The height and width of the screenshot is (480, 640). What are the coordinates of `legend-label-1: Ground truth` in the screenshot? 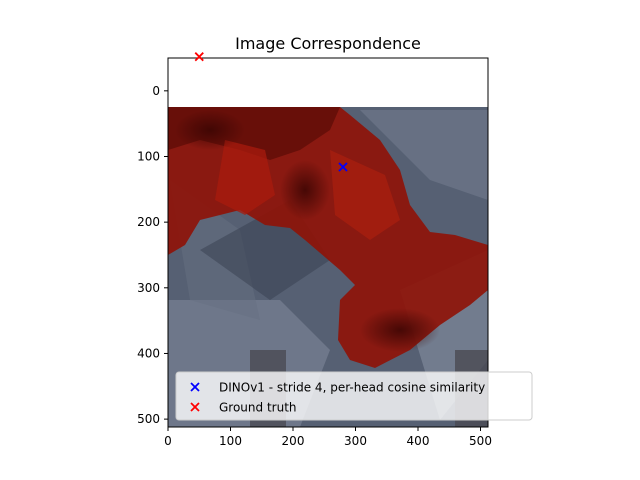 It's located at (258, 408).